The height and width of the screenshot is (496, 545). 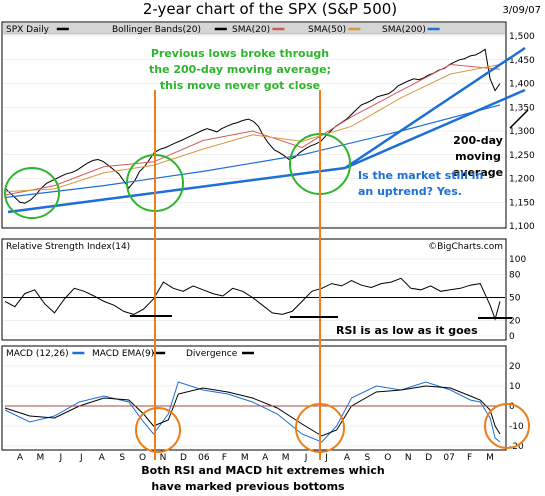 I want to click on bottom-note-line1: Both RSI and MACD hit extremes which, so click(x=262, y=470).